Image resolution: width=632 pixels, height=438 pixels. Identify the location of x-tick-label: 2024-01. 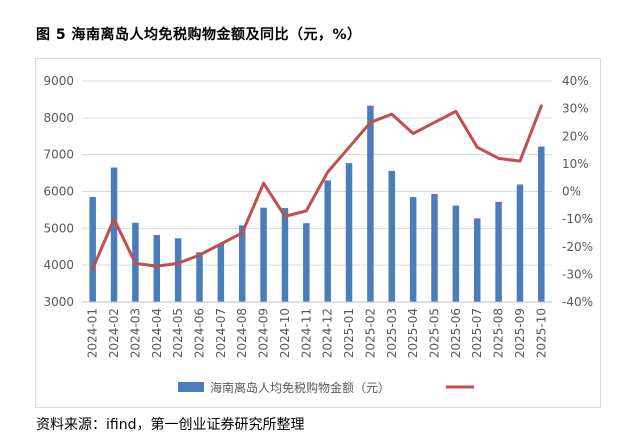
(93, 333).